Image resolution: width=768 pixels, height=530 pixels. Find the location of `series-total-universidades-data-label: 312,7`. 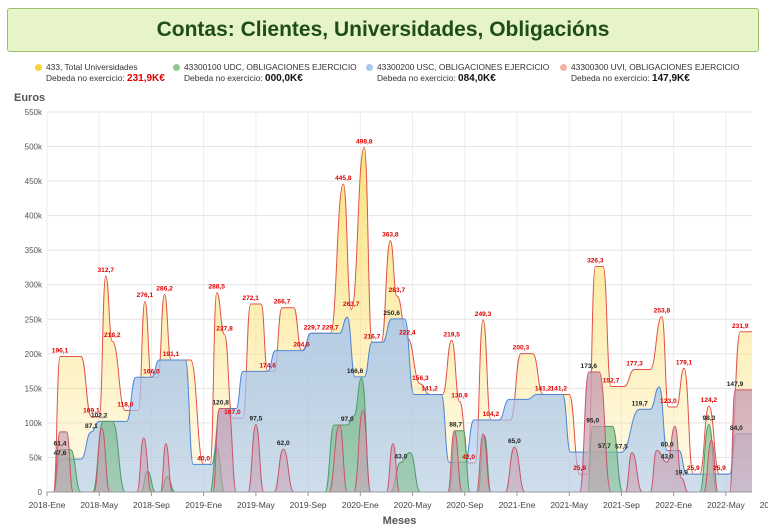

series-total-universidades-data-label: 312,7 is located at coordinates (105, 270).